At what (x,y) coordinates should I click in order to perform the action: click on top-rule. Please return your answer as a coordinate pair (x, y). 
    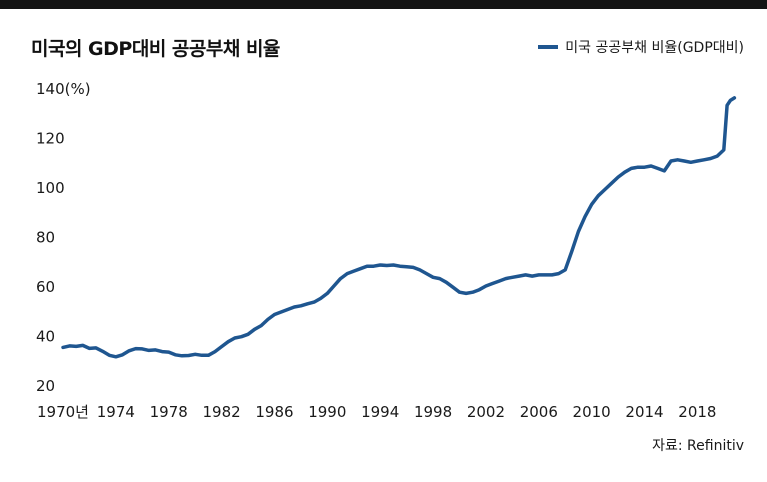
    Looking at the image, I should click on (383, 4).